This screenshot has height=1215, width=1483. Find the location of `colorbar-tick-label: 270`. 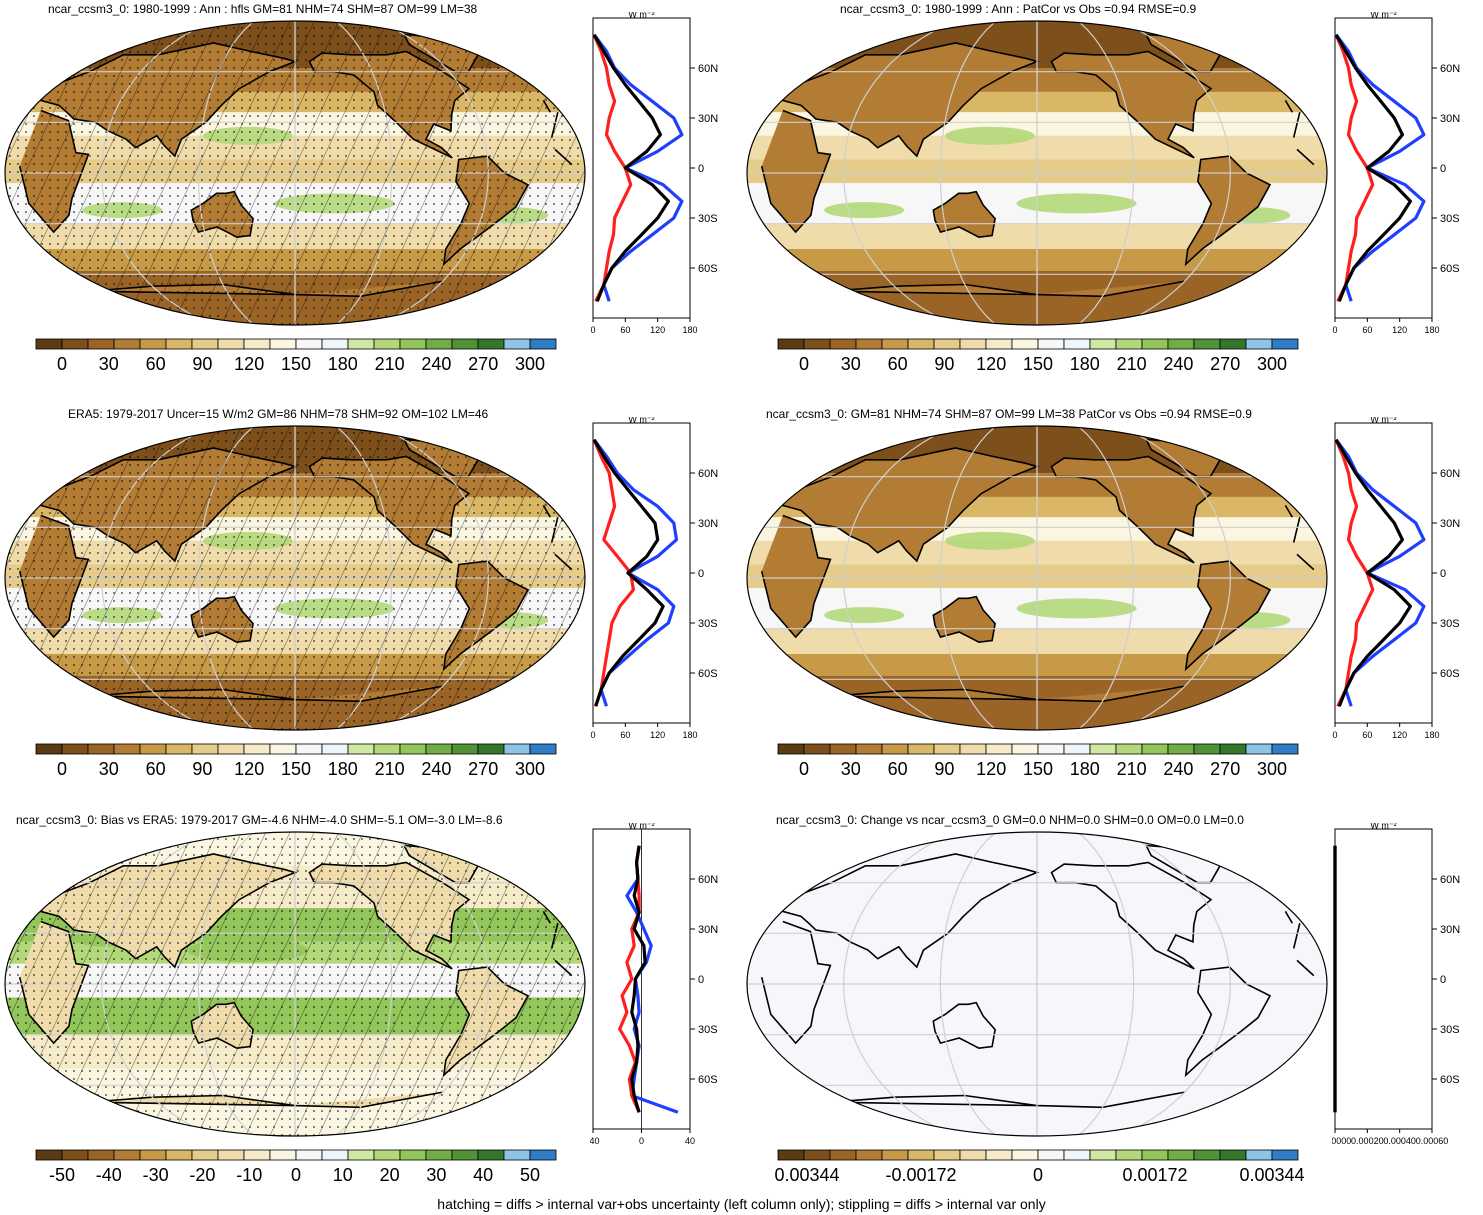

colorbar-tick-label: 270 is located at coordinates (1225, 364).